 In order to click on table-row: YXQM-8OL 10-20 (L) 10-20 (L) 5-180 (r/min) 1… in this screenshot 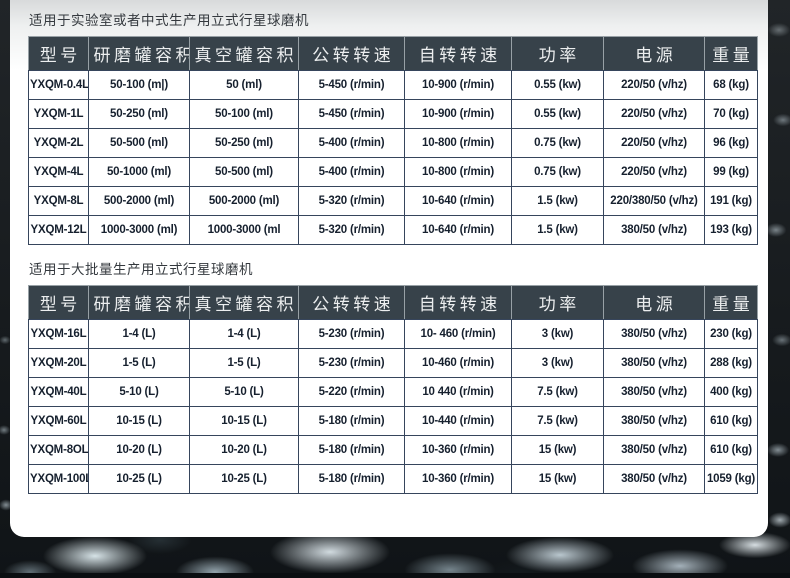, I will do `click(393, 450)`.